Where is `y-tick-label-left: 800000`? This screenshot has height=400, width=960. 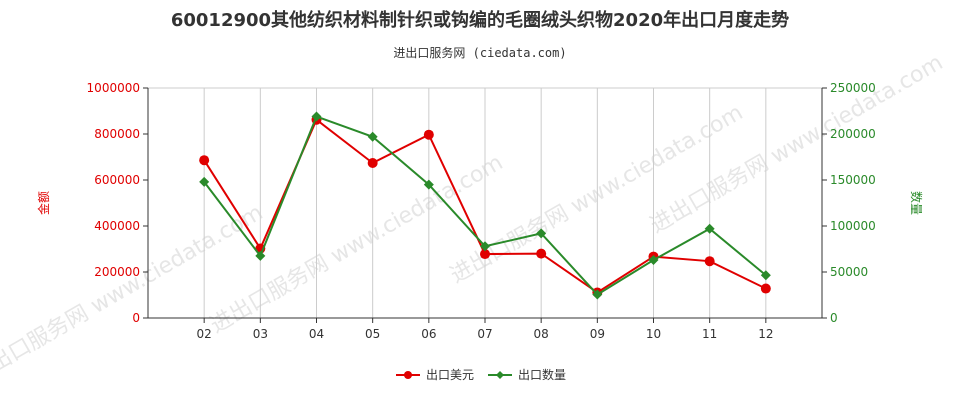 y-tick-label-left: 800000 is located at coordinates (117, 134).